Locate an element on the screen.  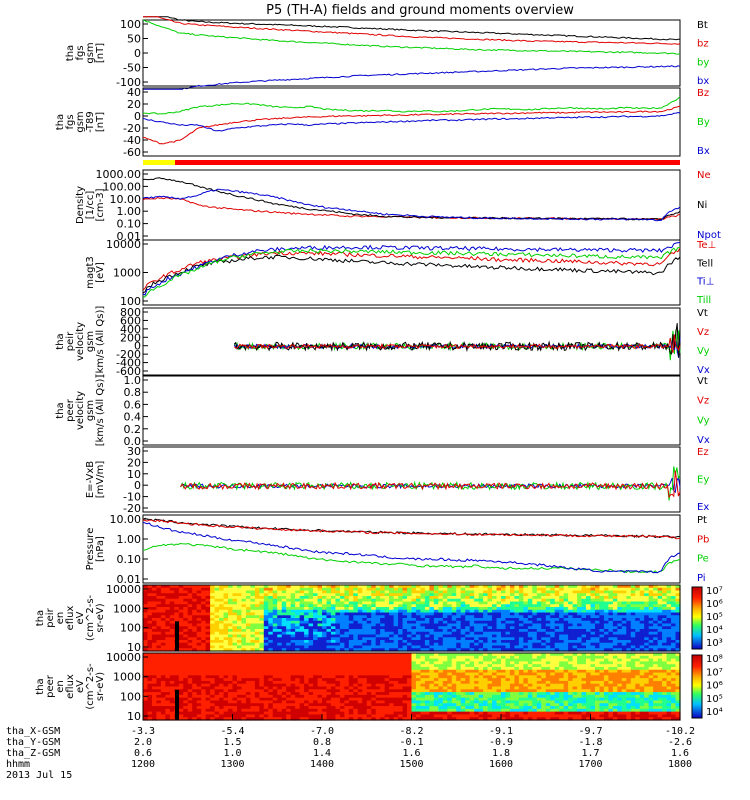
y-tick-label: 0.8 is located at coordinates (133, 392).